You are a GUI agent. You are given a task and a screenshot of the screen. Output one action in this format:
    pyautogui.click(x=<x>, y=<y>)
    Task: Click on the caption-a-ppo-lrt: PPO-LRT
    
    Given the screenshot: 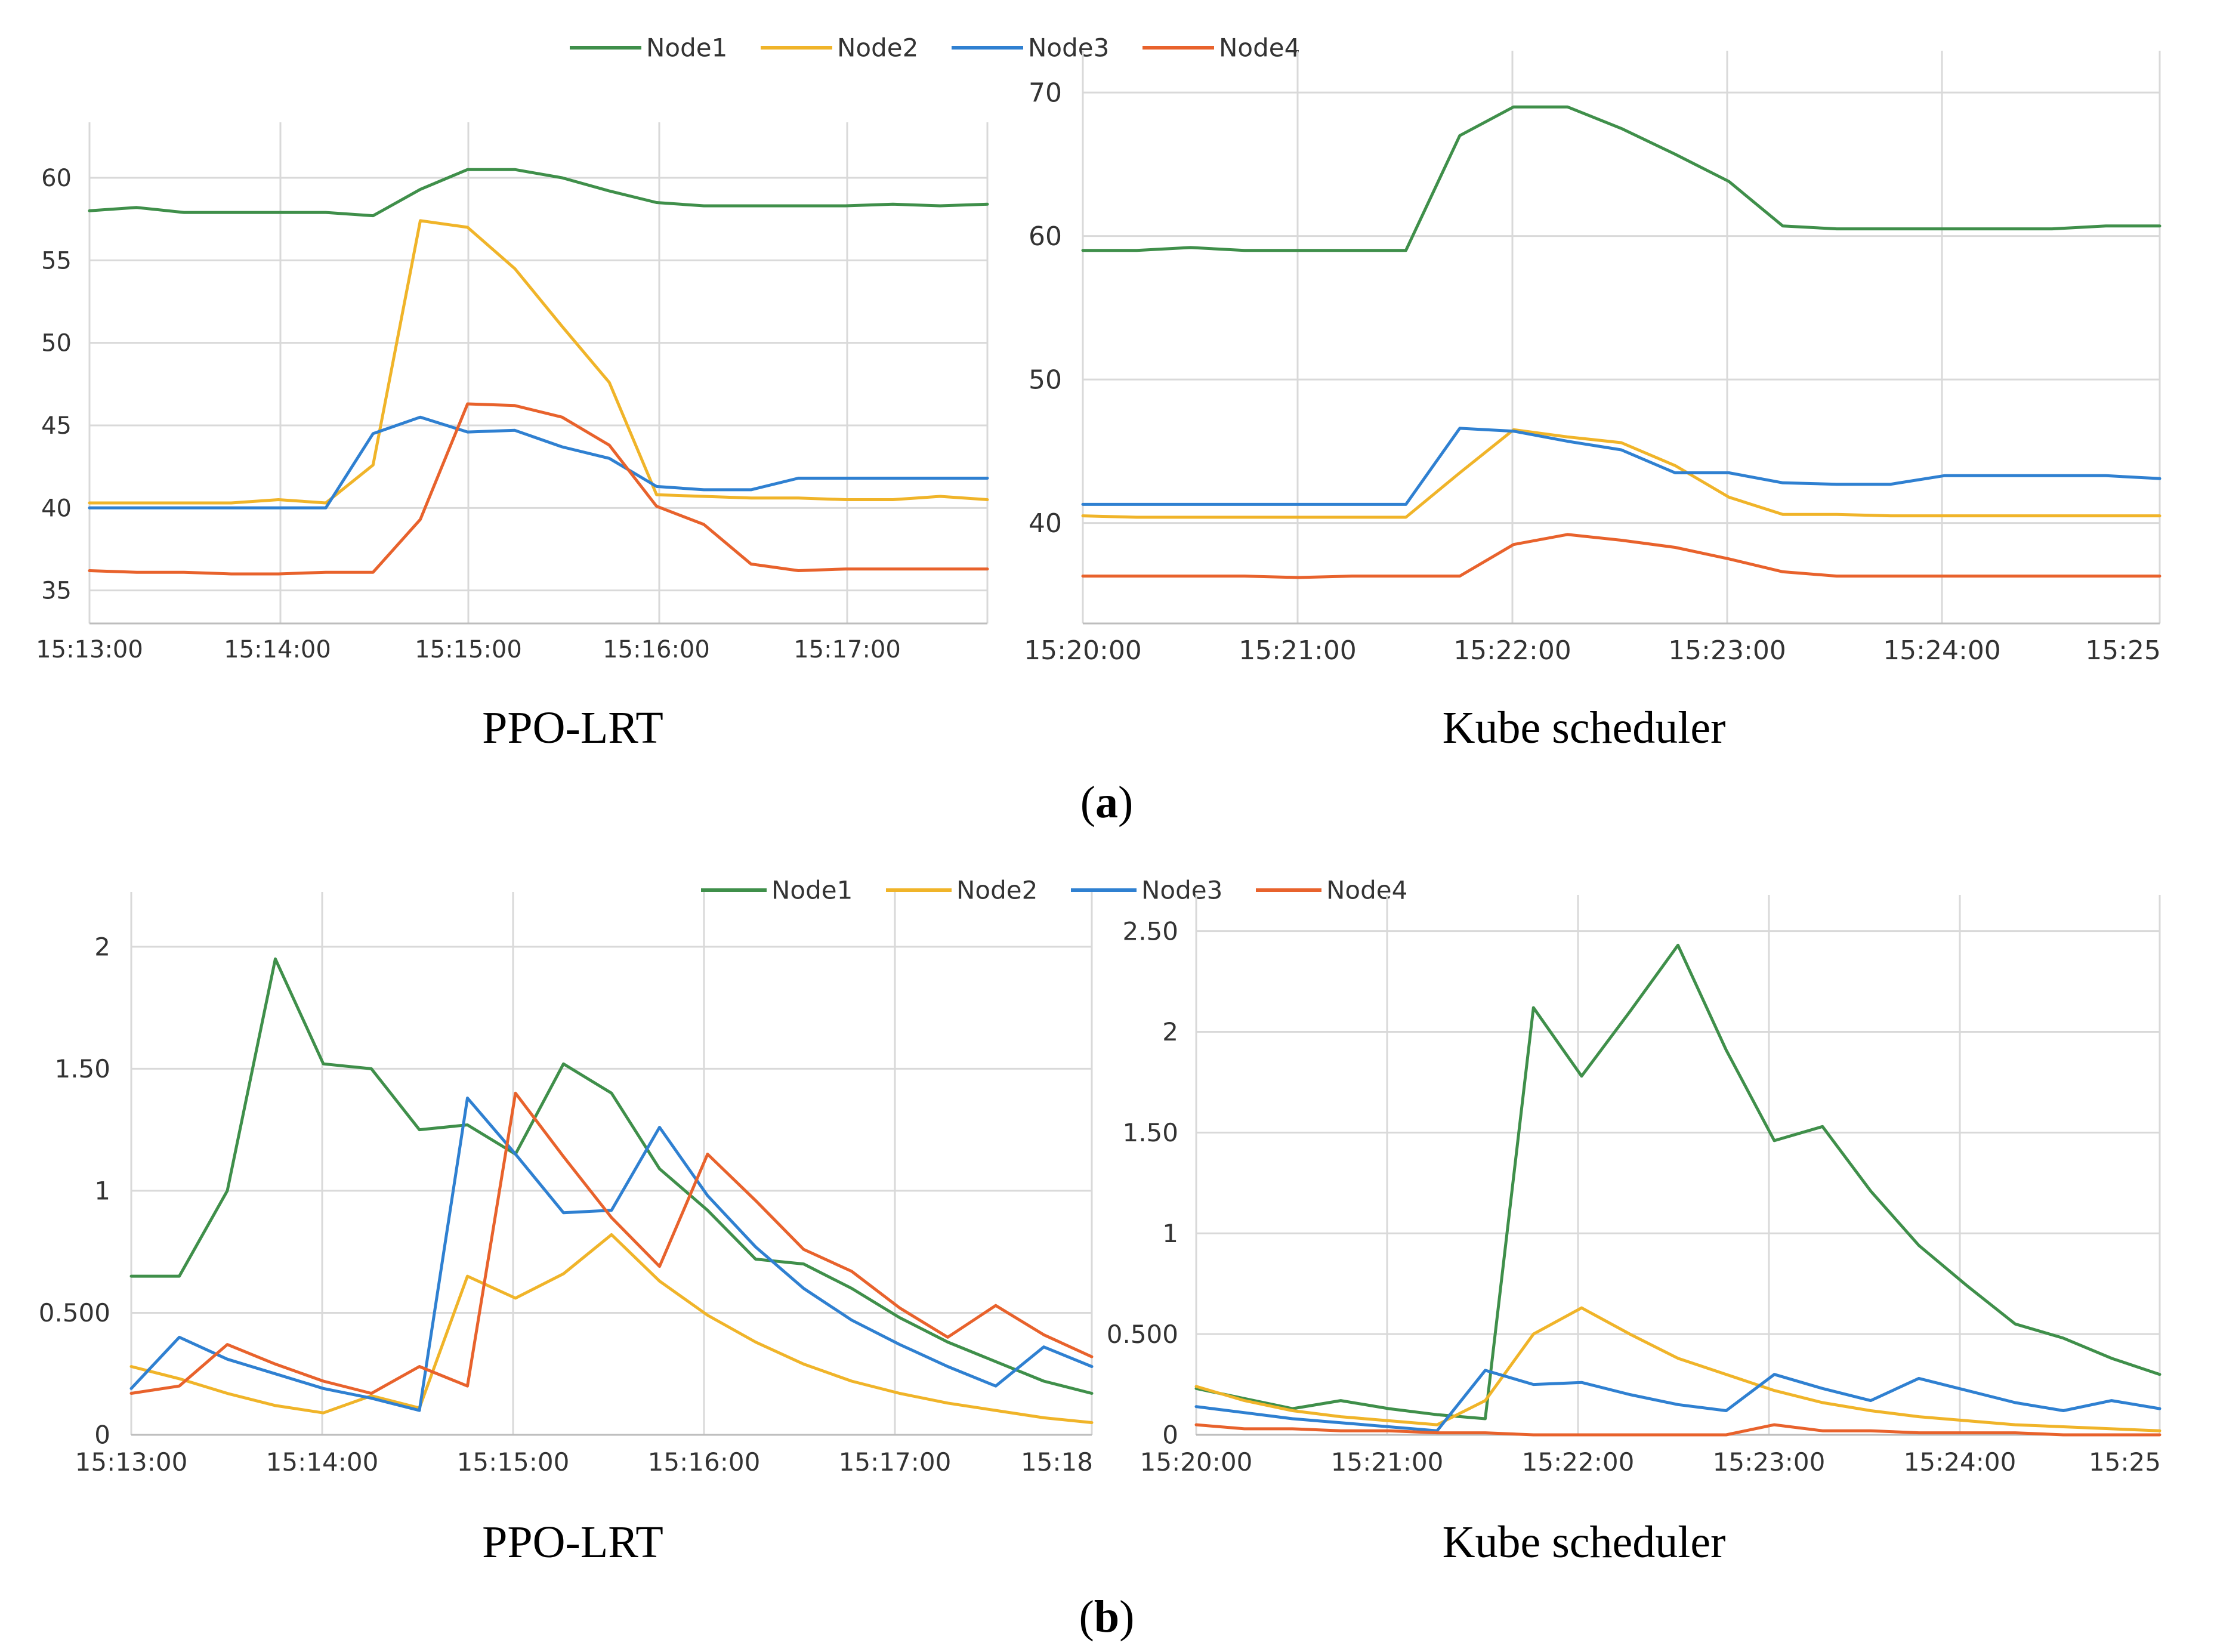 What is the action you would take?
    pyautogui.click(x=572, y=728)
    